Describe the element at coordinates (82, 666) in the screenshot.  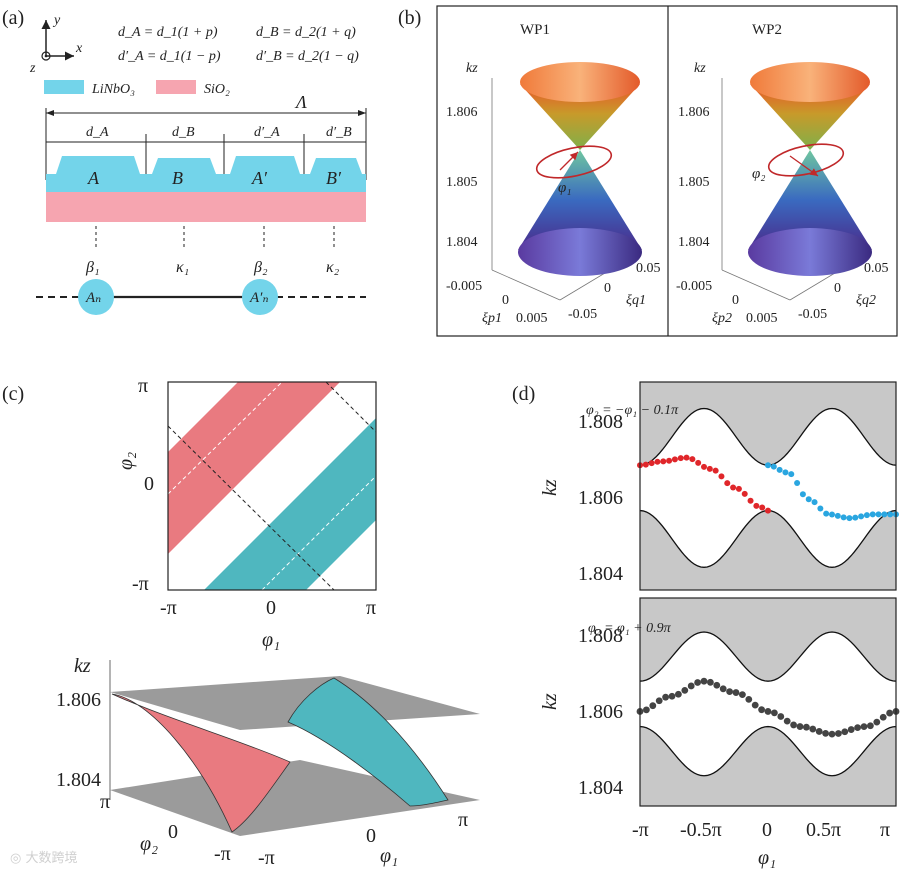
I see `surface-kz-label: kz` at that location.